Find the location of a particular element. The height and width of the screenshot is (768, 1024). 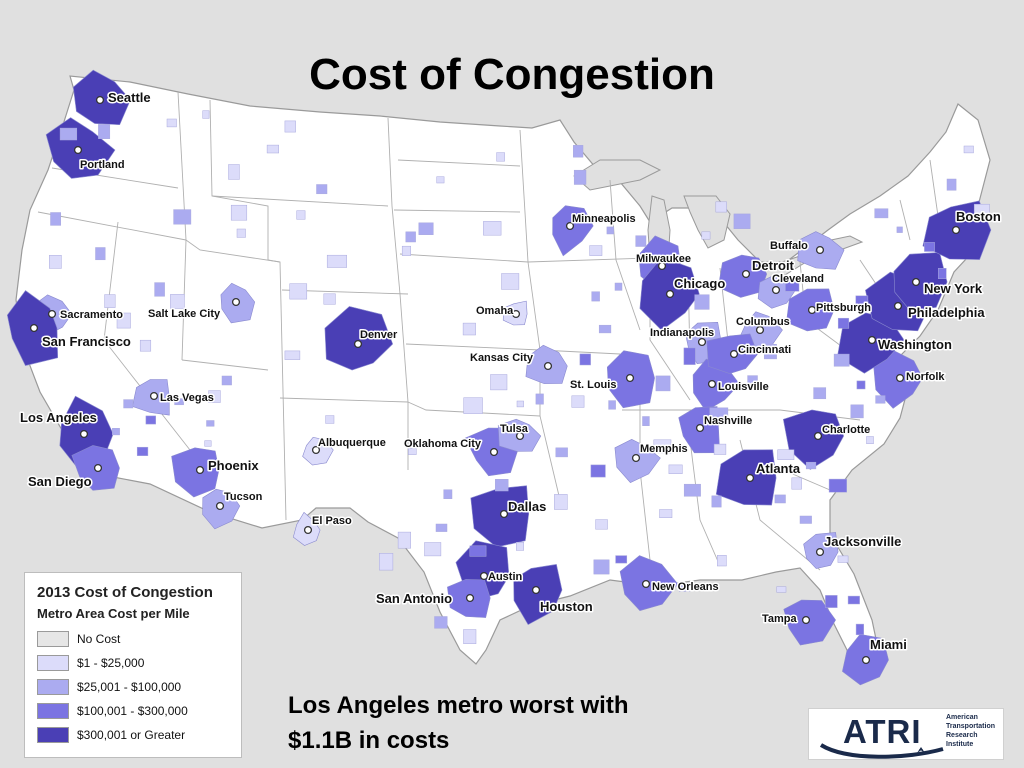

city-label: Cleveland is located at coordinates (798, 279).